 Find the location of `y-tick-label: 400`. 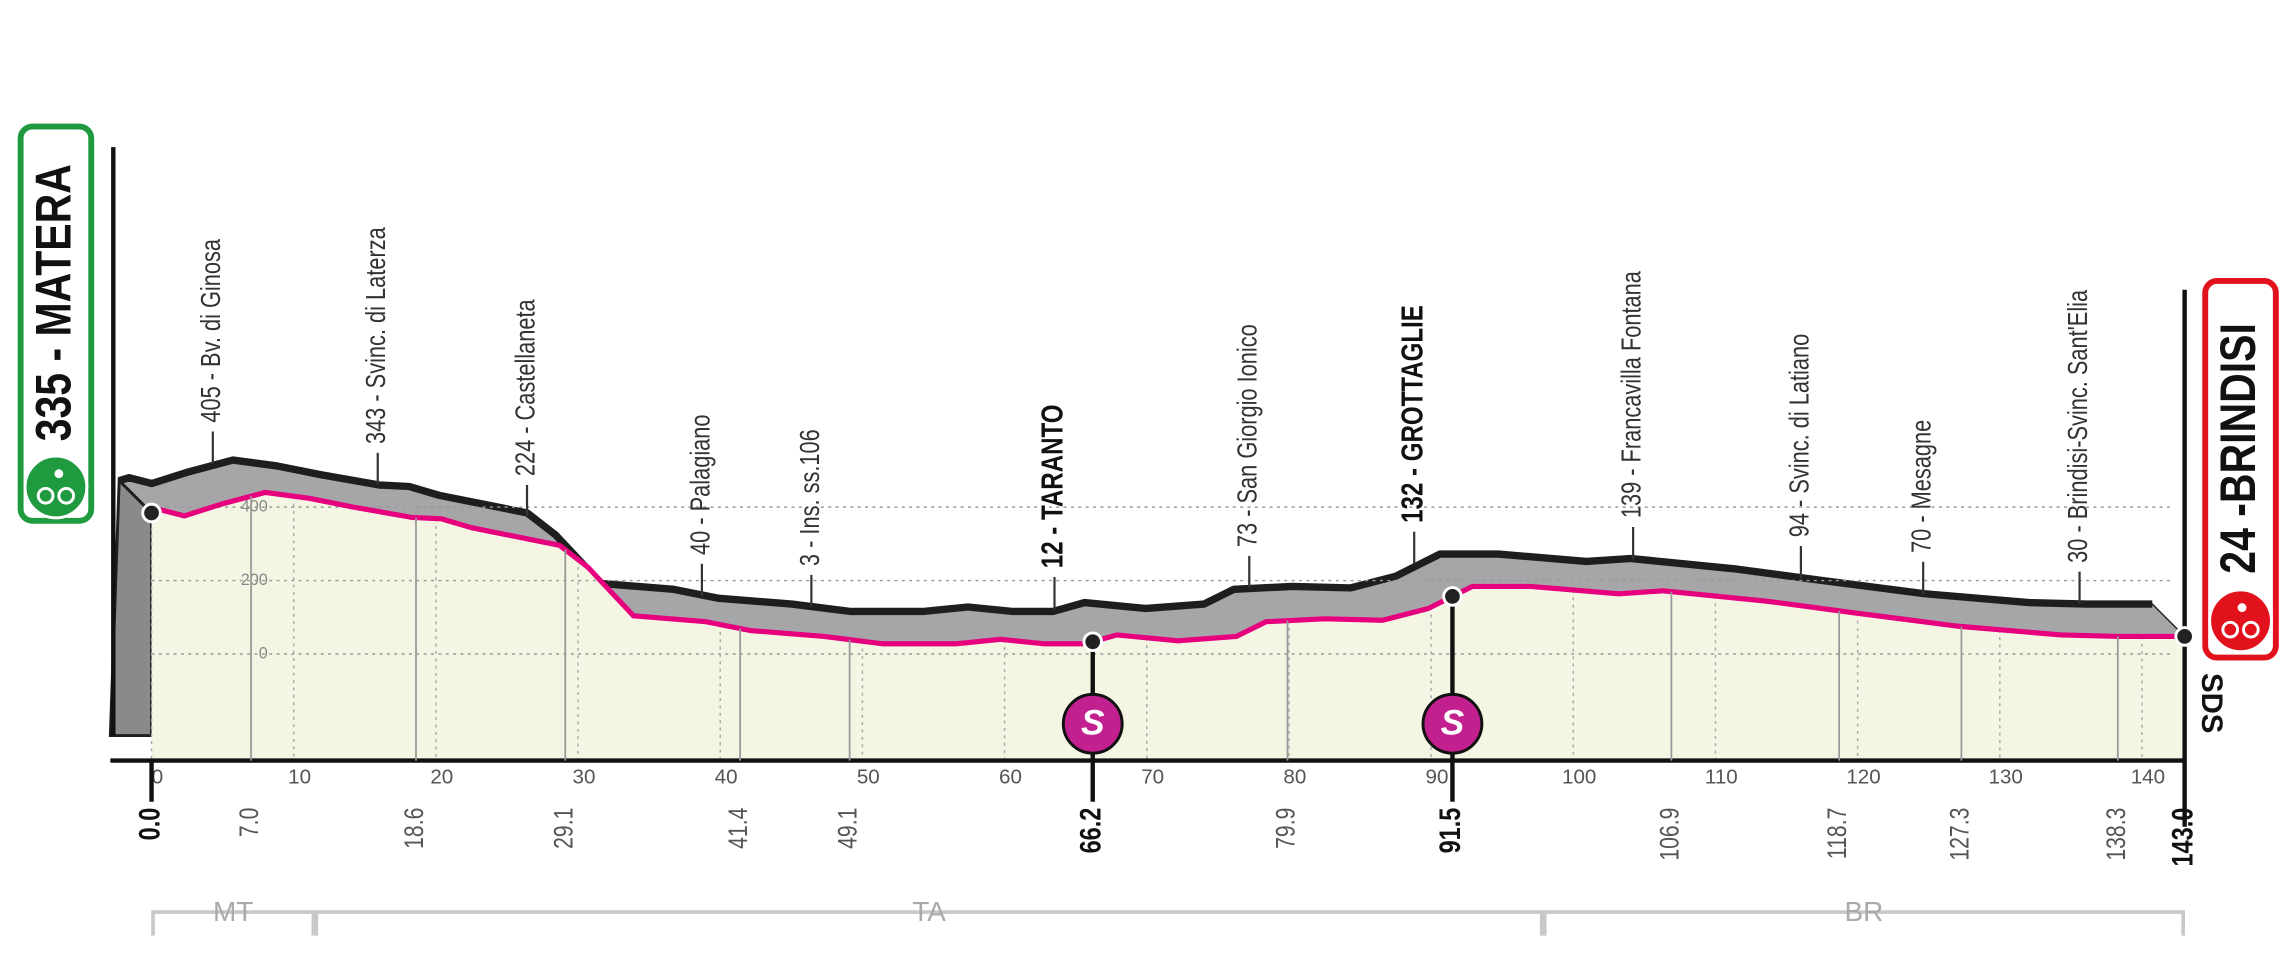

y-tick-label: 400 is located at coordinates (254, 506).